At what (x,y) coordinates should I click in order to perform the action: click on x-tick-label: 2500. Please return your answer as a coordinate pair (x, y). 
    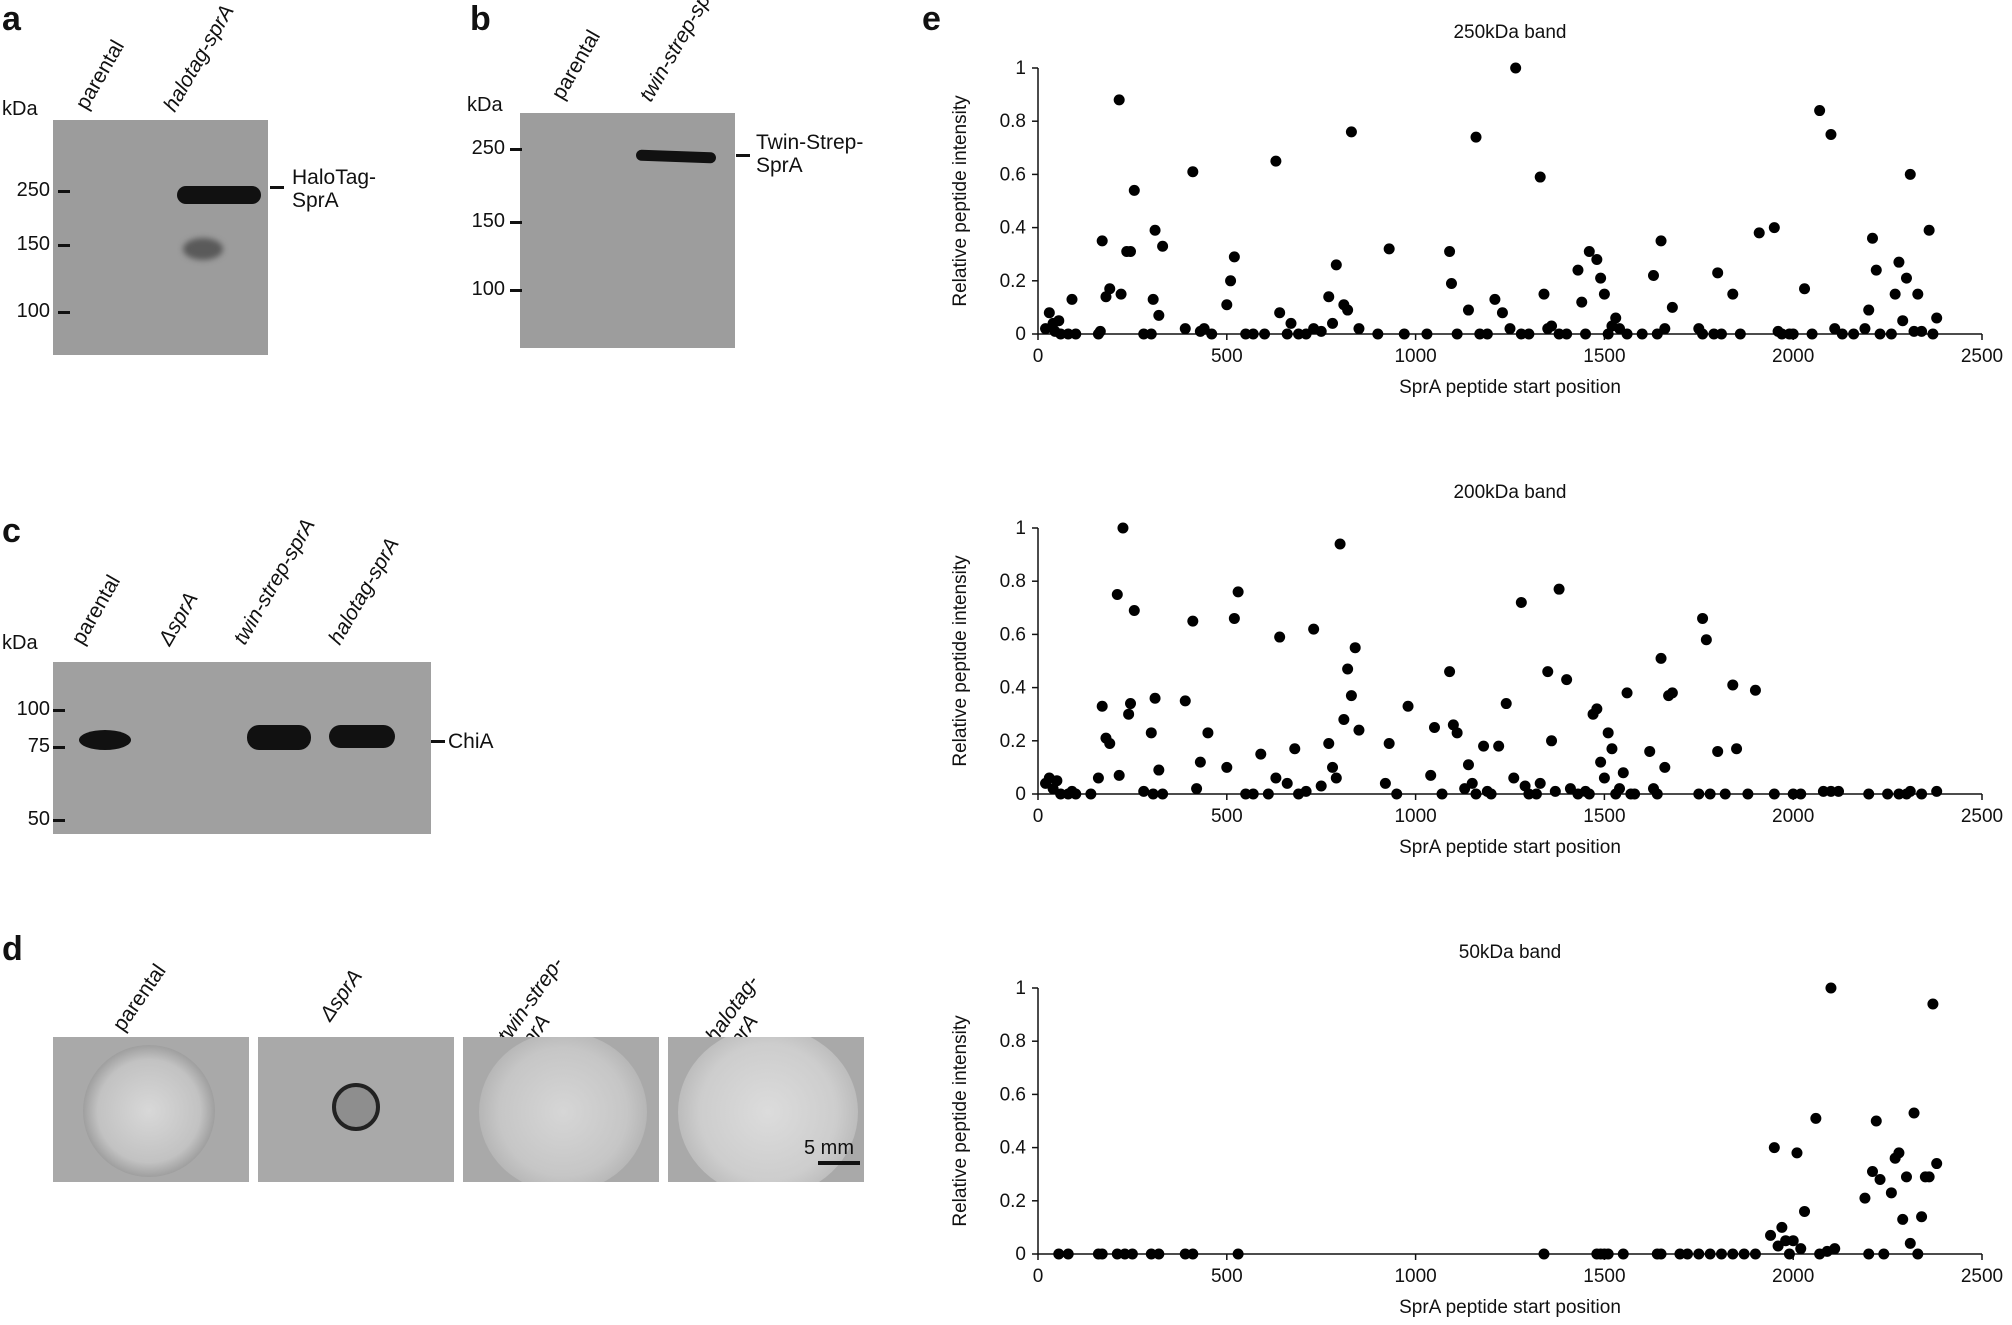
    Looking at the image, I should click on (1982, 816).